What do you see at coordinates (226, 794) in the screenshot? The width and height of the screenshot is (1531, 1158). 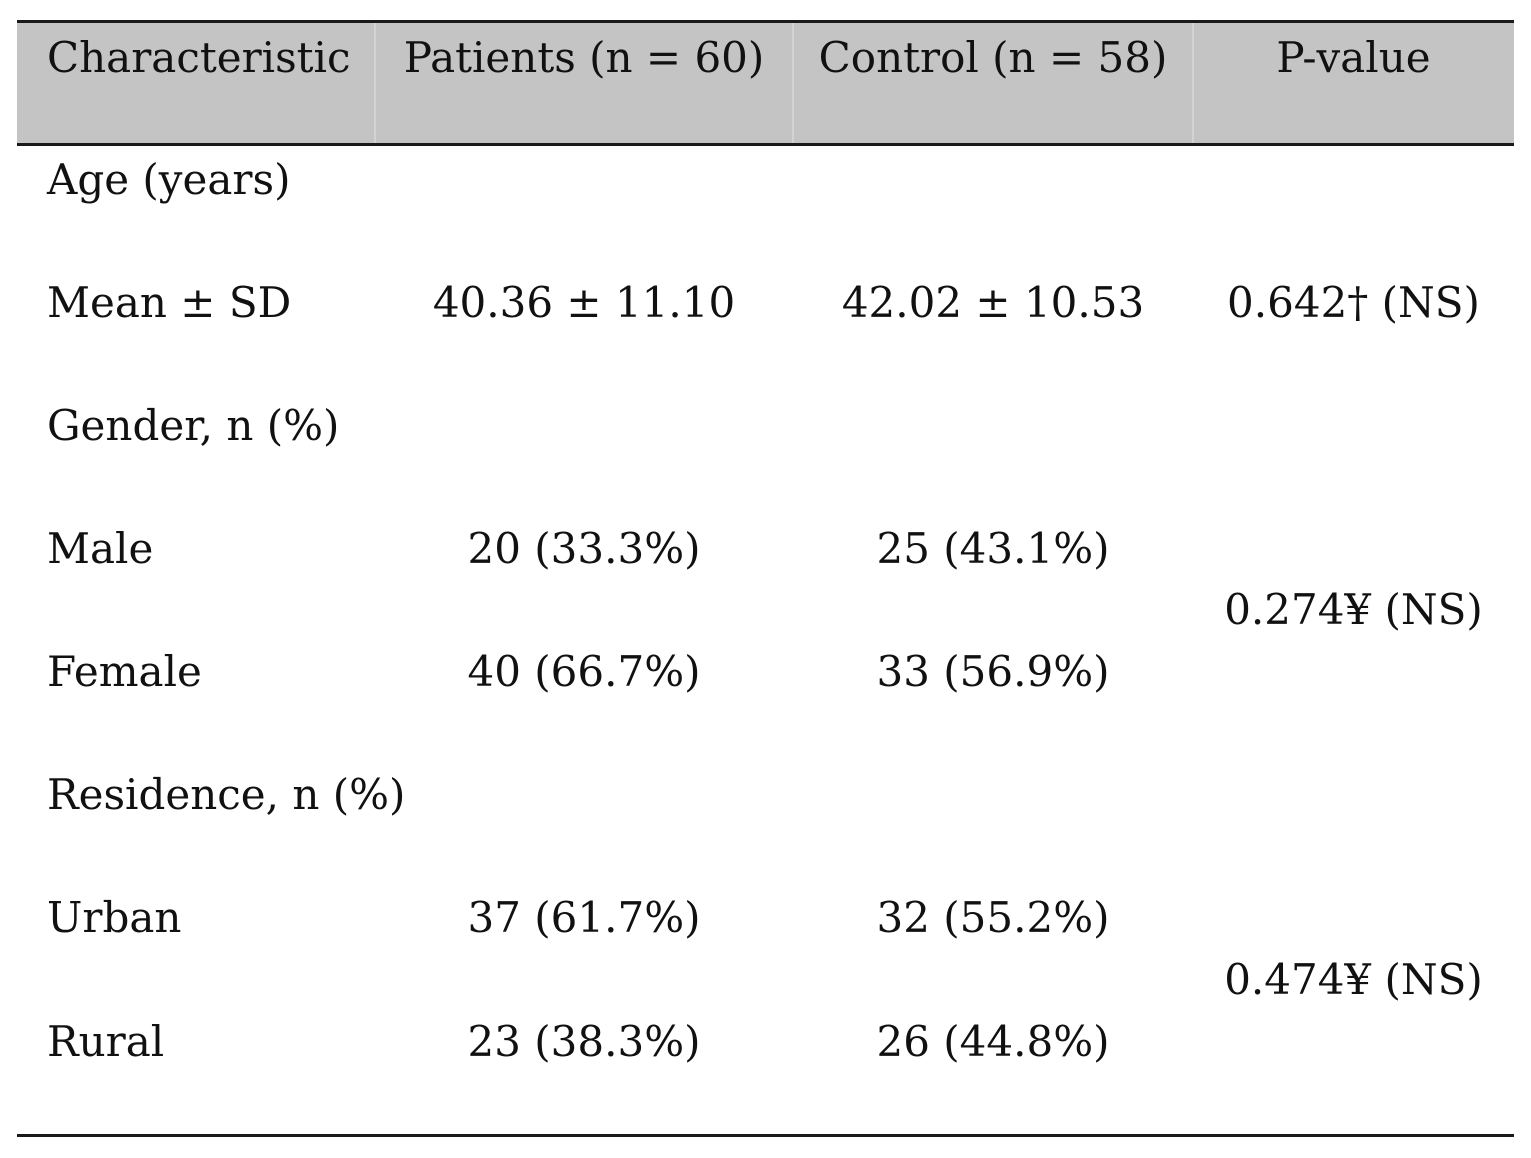 I see `section-label-residence: Residence, n (%)` at bounding box center [226, 794].